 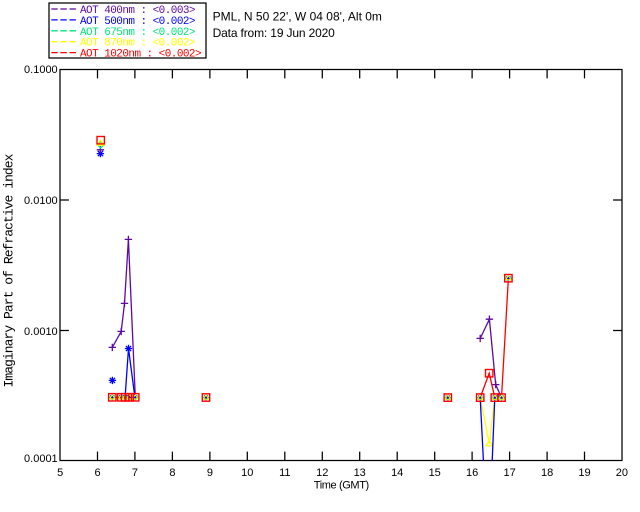 I want to click on svg-text: 16, so click(x=472, y=473).